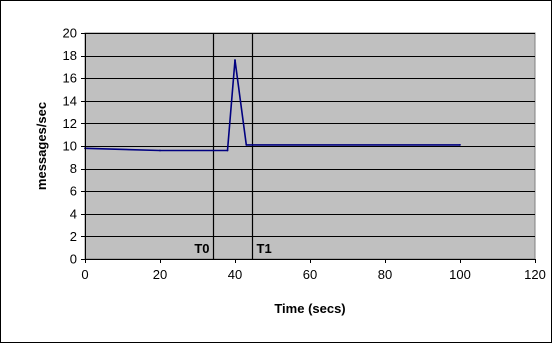 Image resolution: width=552 pixels, height=343 pixels. I want to click on y-tick-label: 6, so click(73, 191).